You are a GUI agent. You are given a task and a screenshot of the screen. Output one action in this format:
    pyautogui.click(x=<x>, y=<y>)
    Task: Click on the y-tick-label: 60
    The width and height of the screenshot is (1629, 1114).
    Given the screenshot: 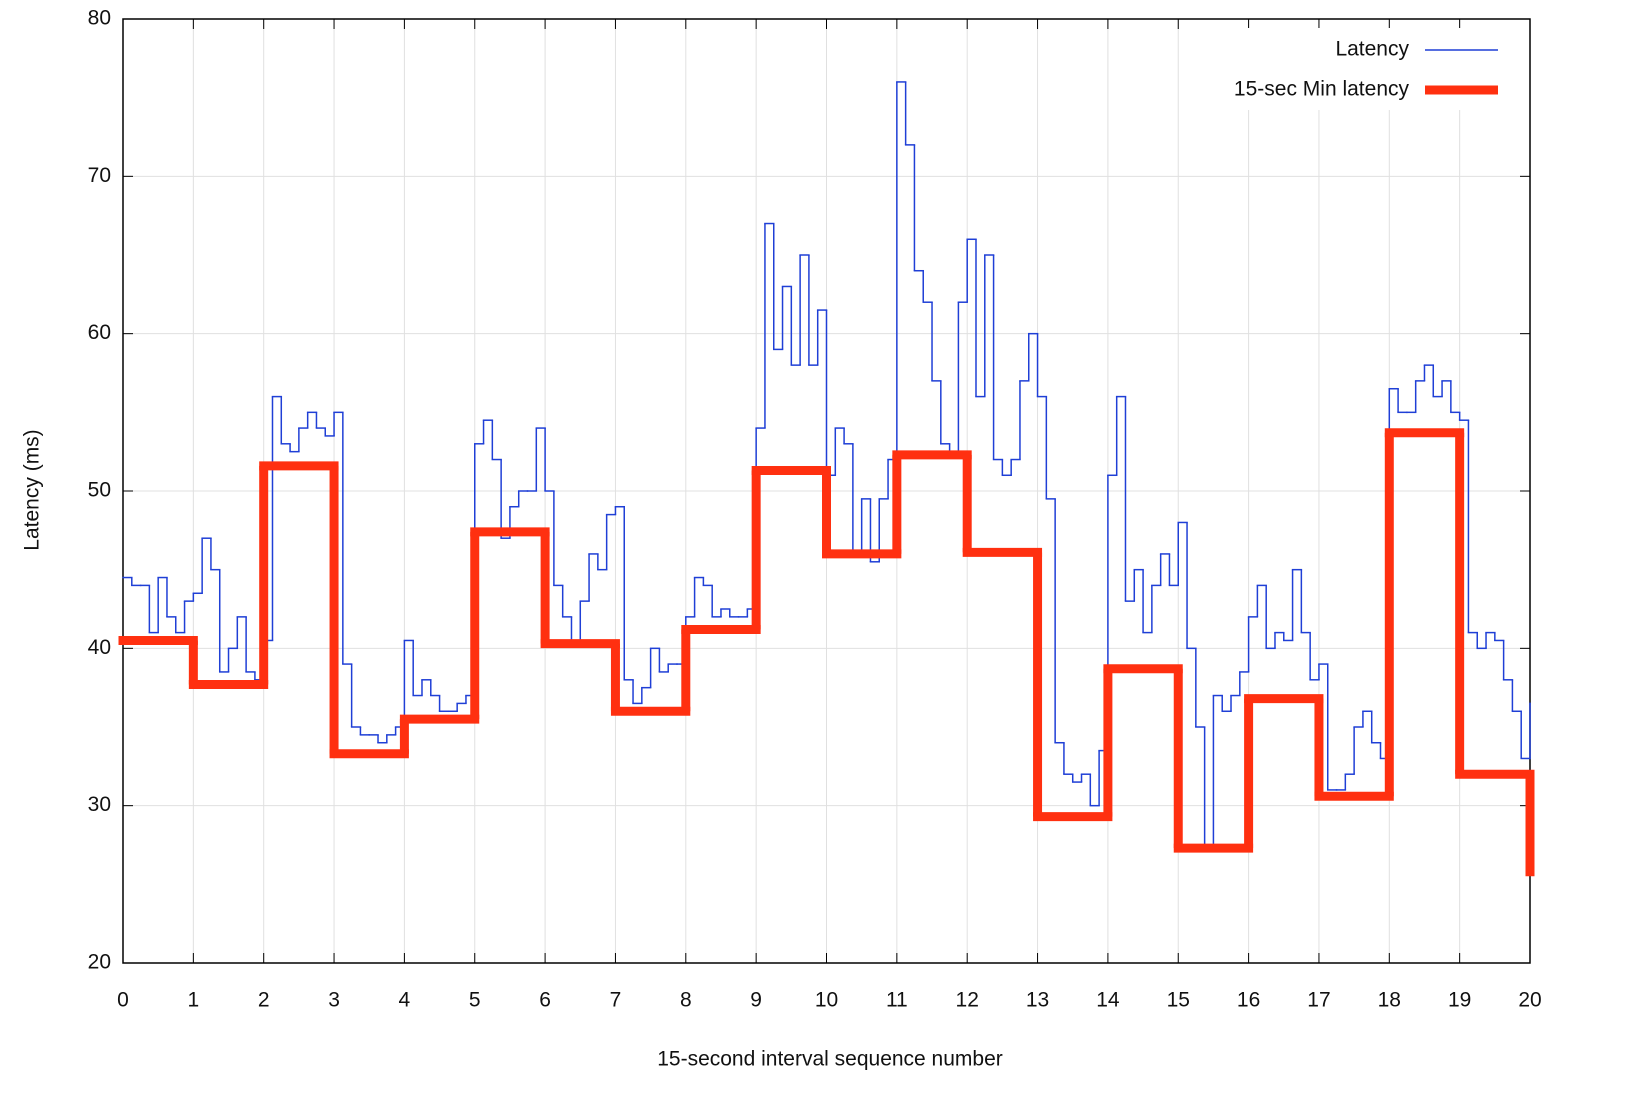 What is the action you would take?
    pyautogui.click(x=99, y=332)
    